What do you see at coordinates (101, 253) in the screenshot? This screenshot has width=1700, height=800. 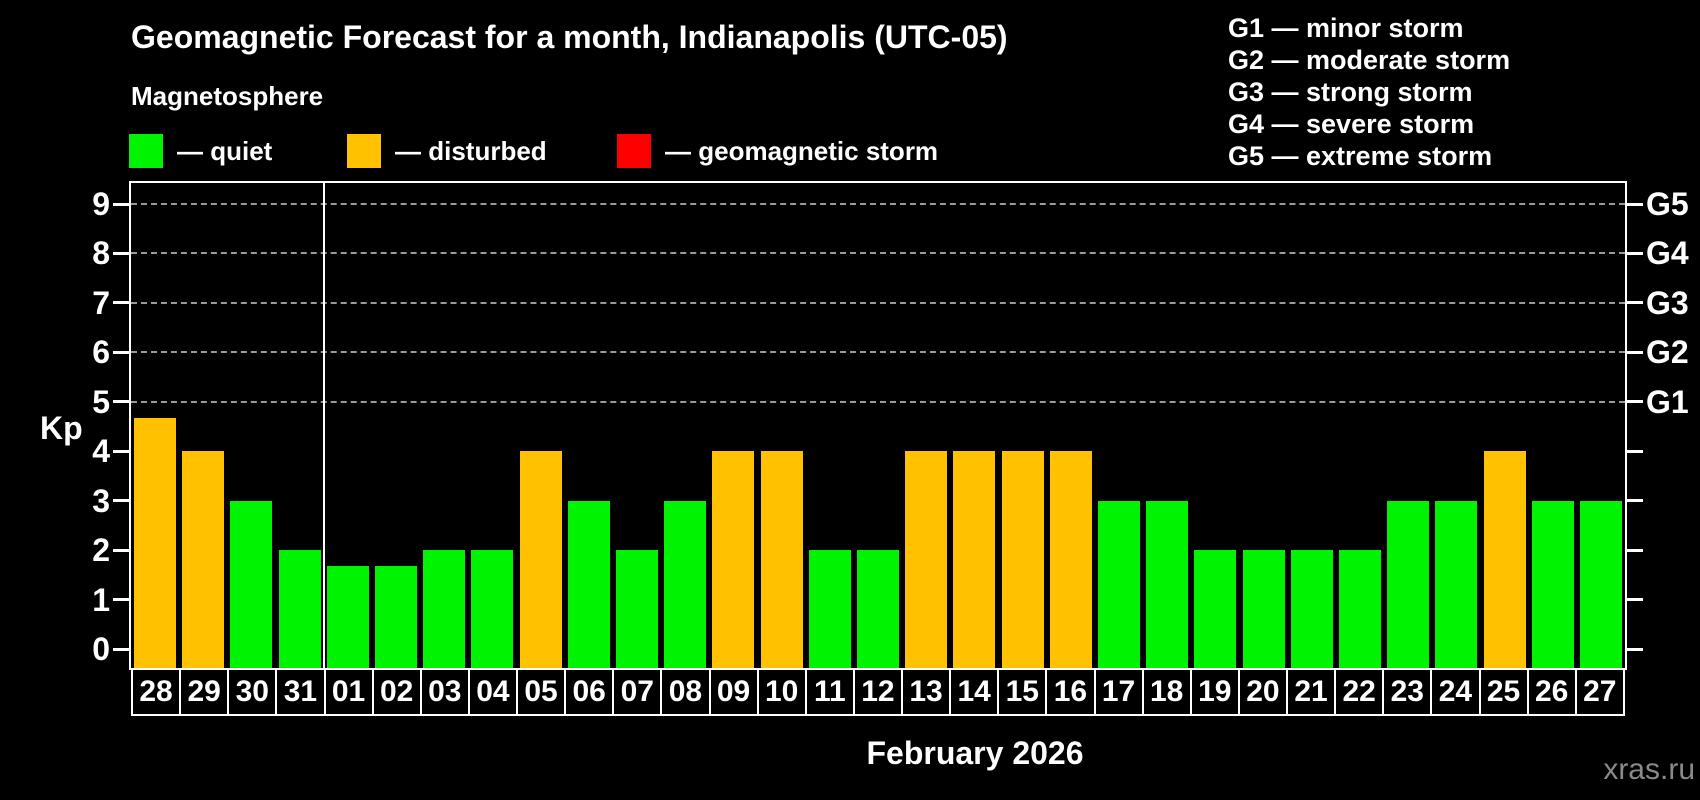 I see `y-axis-label: 8` at bounding box center [101, 253].